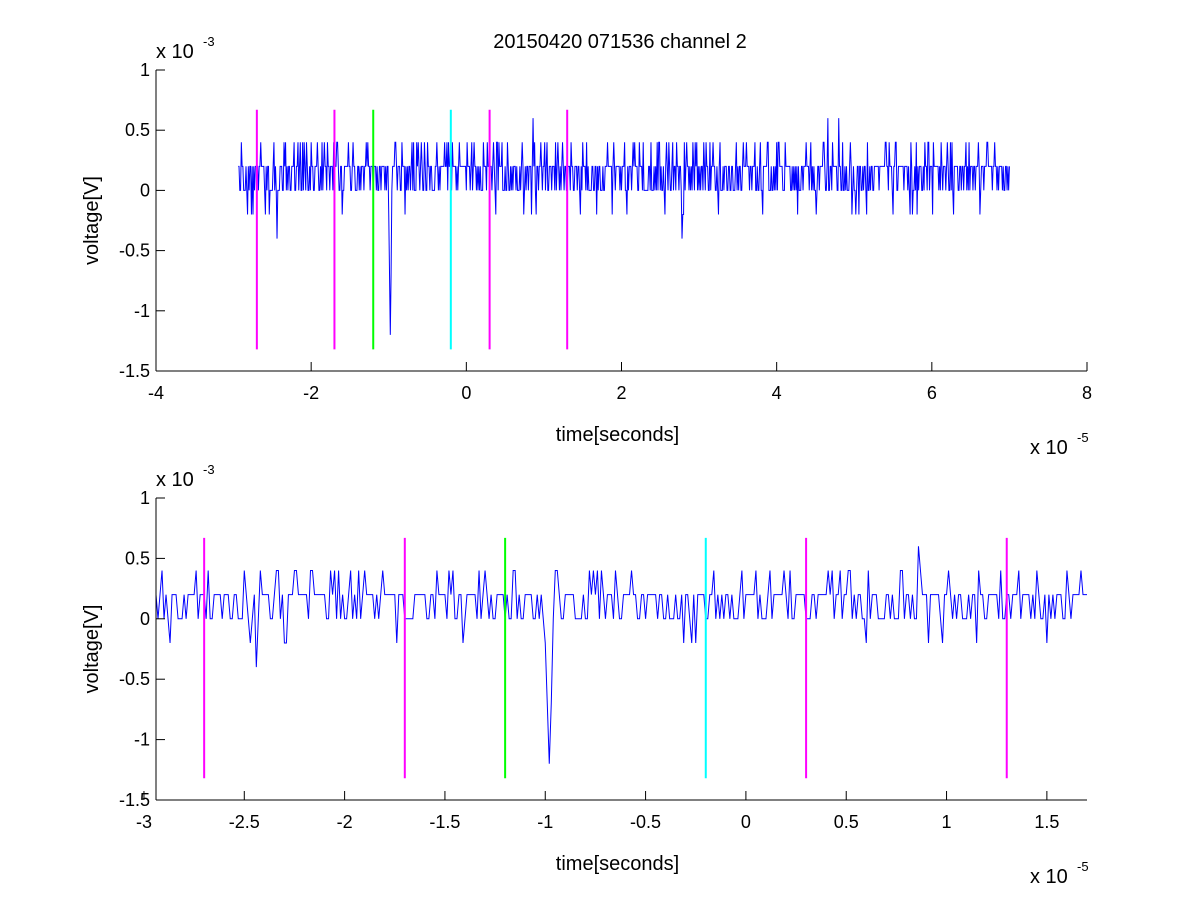  Describe the element at coordinates (1046, 822) in the screenshot. I see `x-tick-label: 1.5` at that location.